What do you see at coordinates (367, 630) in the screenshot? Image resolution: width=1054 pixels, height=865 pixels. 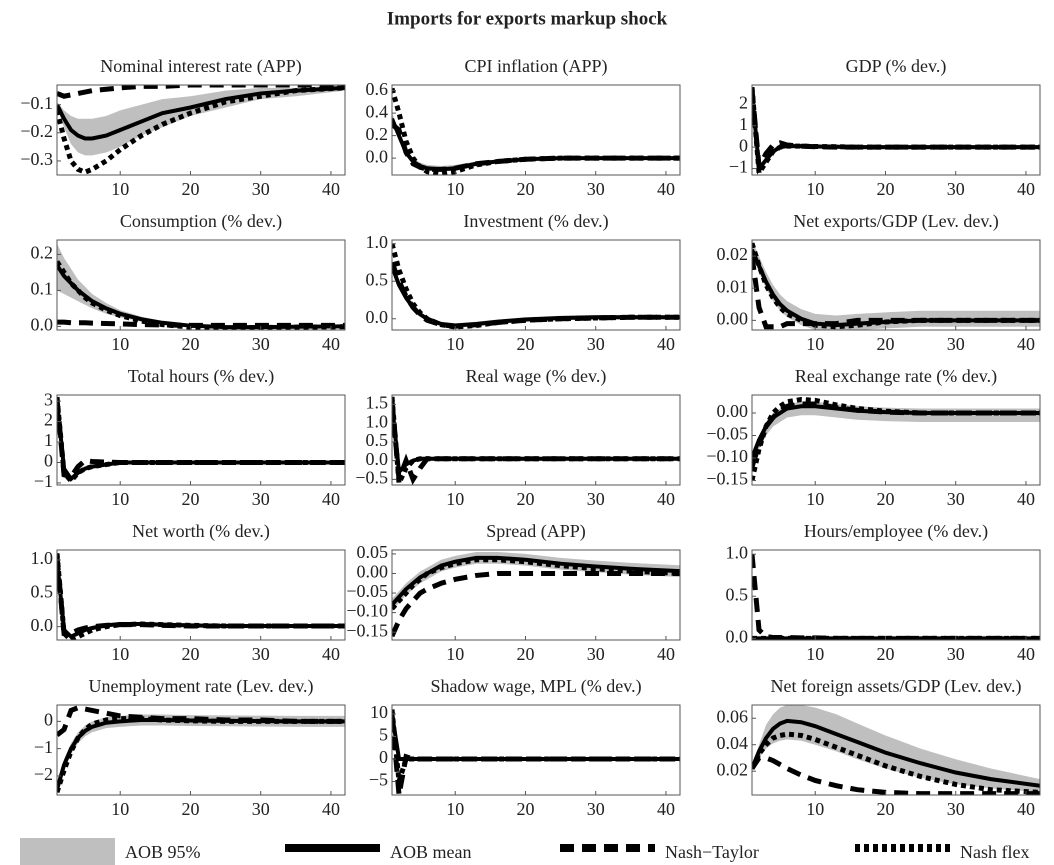 I see `y-tick-label: −0.15` at bounding box center [367, 630].